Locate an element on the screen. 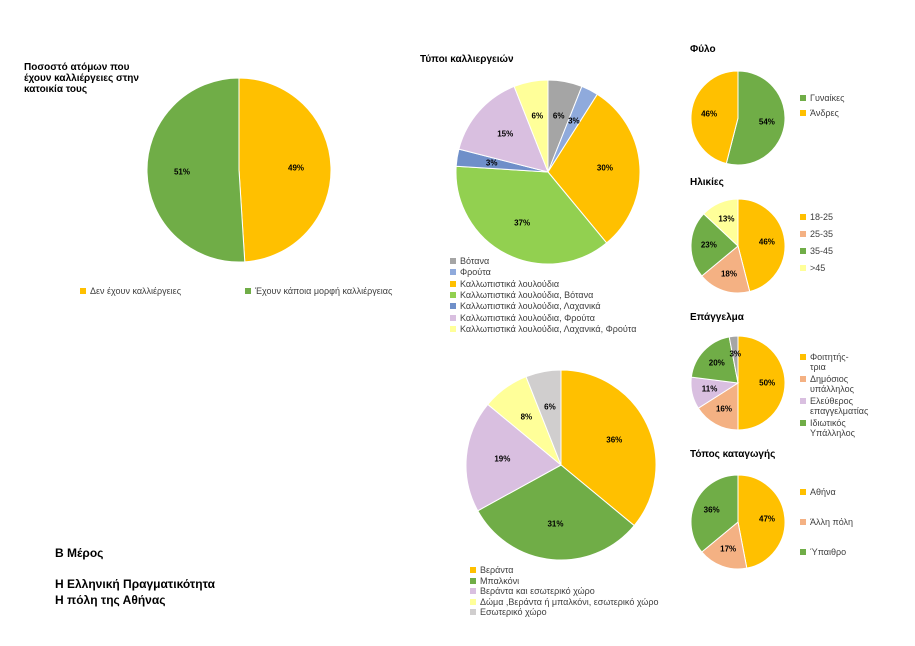  legend-item: Άλλη πόλη is located at coordinates (835, 522).